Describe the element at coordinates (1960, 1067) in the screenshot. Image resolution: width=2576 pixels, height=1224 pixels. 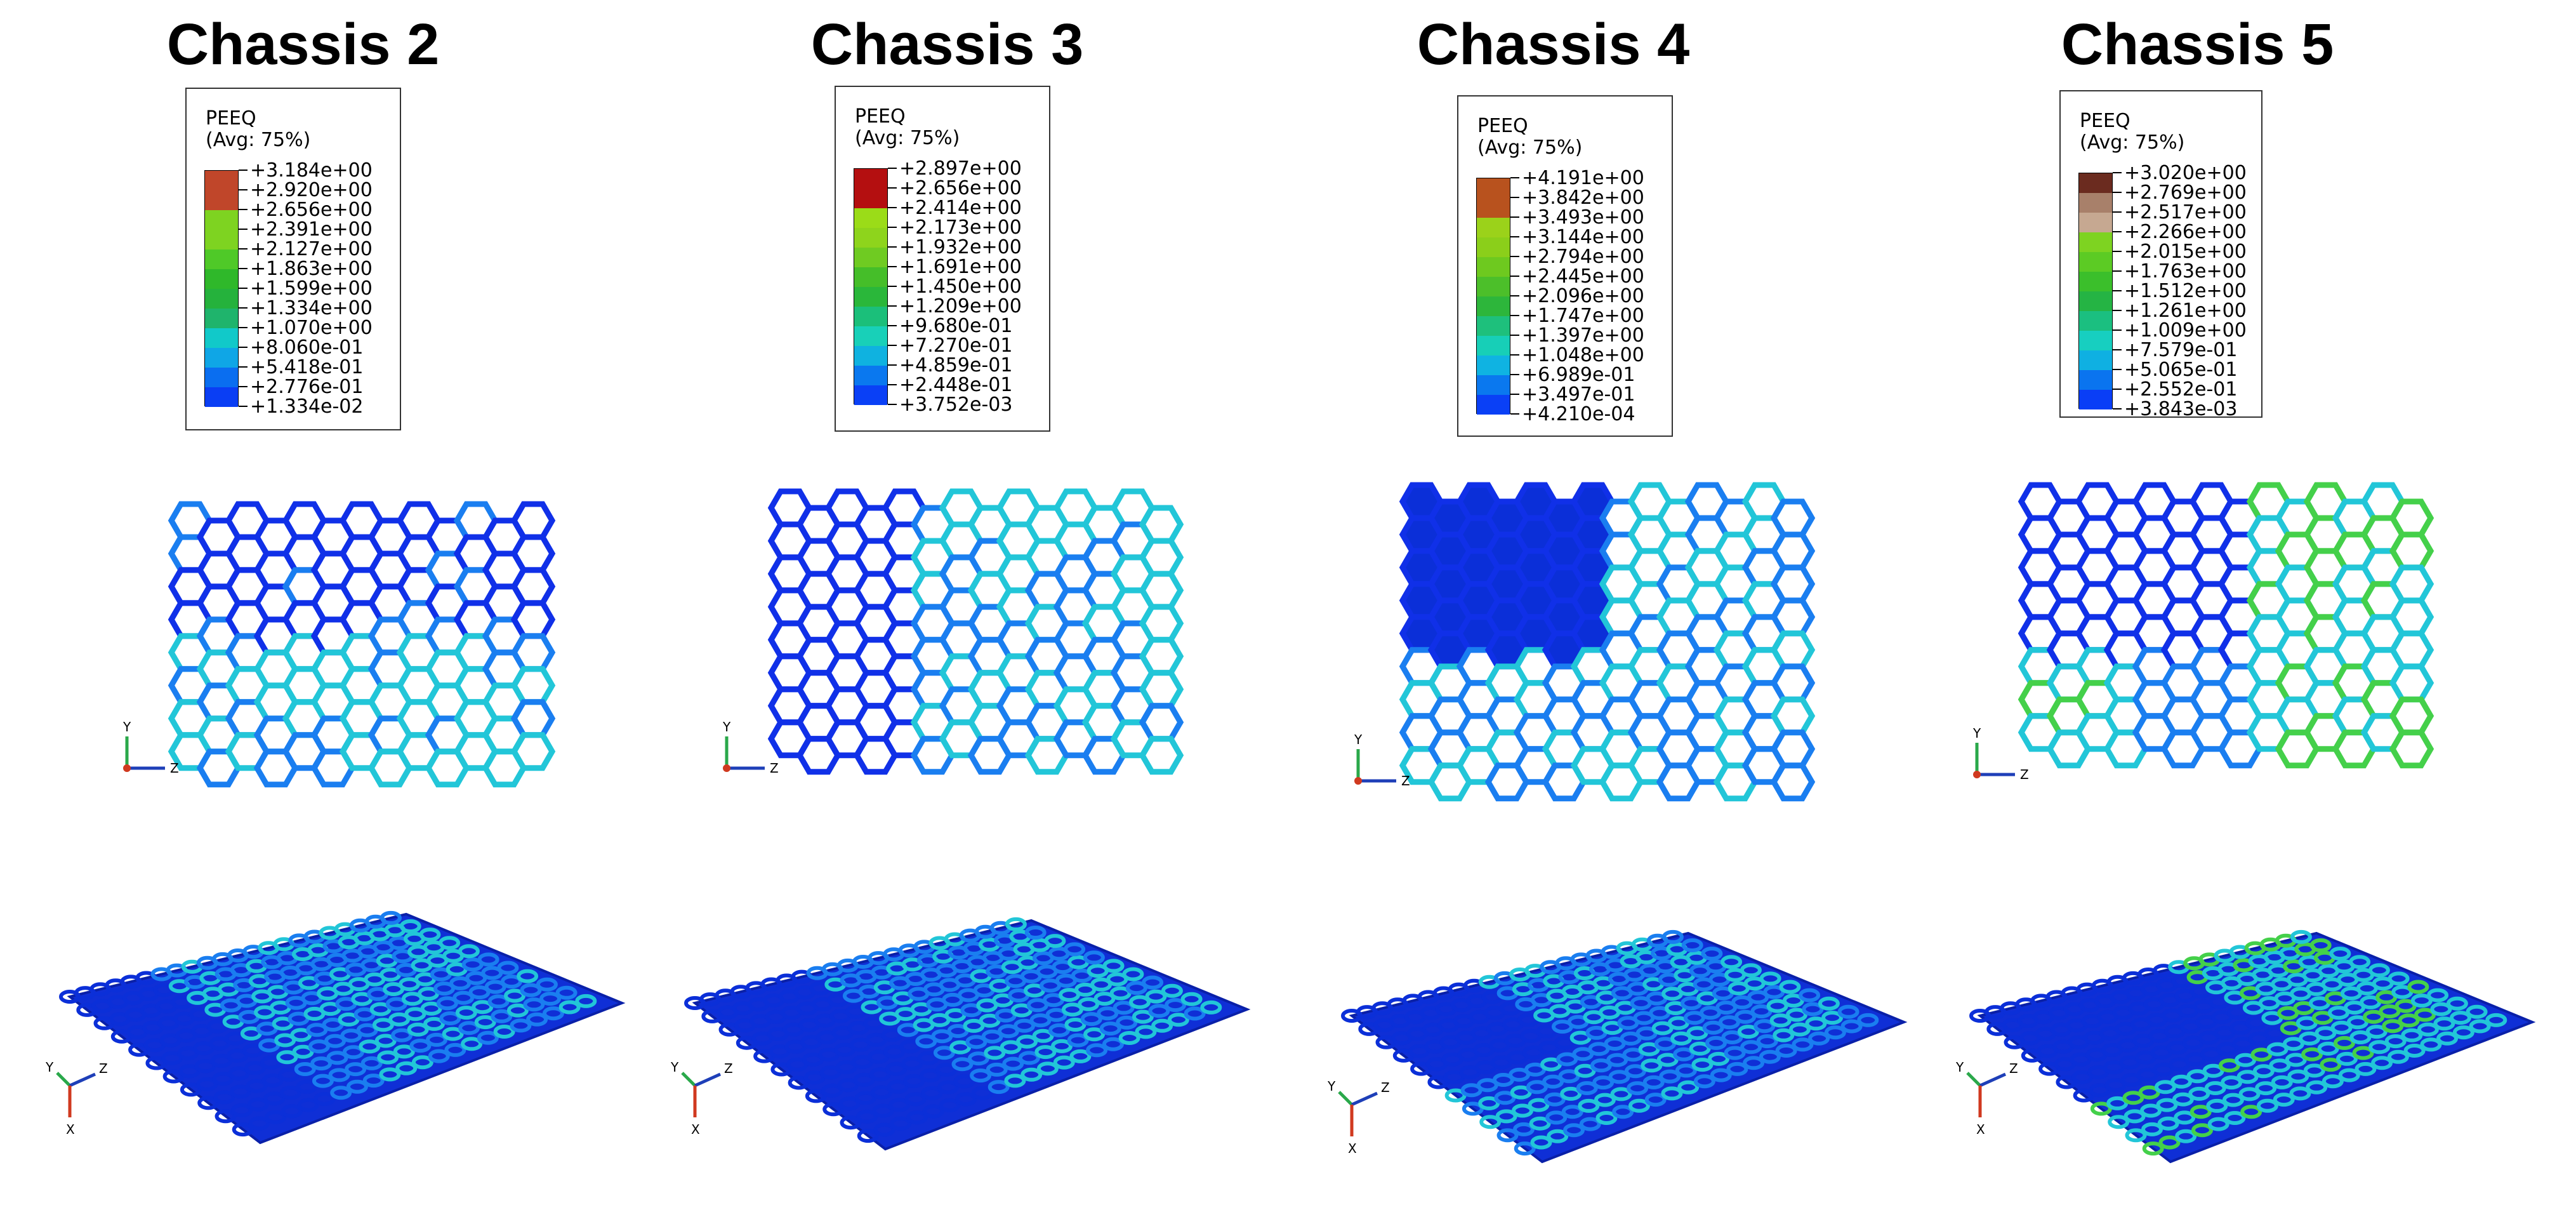
I see `axis-label-a: Y` at that location.